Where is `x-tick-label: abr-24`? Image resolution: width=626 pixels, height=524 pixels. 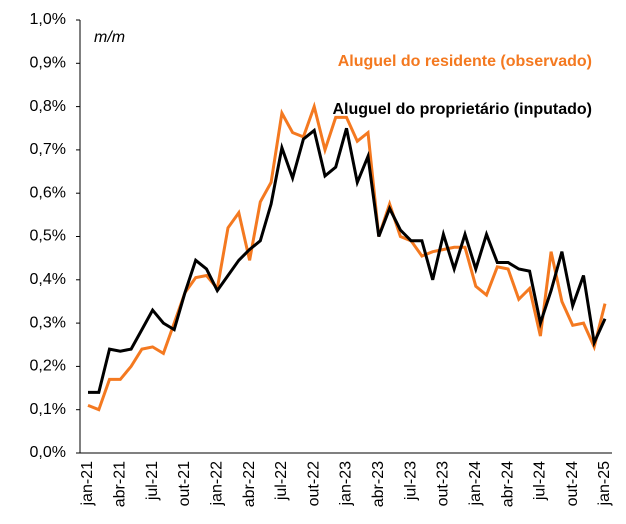 x-tick-label: abr-24 is located at coordinates (507, 484).